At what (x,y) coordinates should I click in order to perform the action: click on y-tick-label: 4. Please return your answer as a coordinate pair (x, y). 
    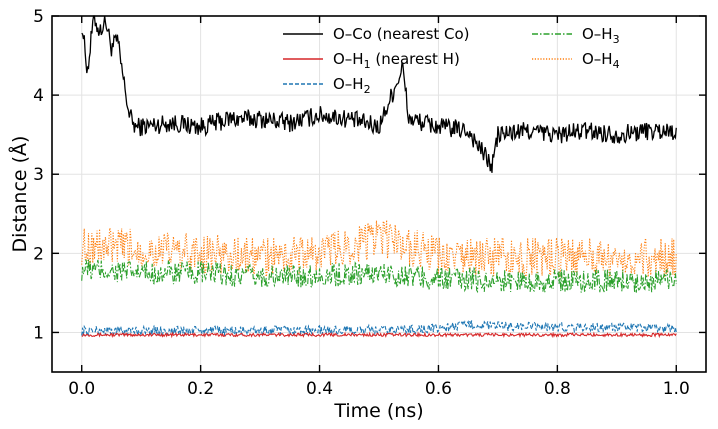
    Looking at the image, I should click on (38, 96).